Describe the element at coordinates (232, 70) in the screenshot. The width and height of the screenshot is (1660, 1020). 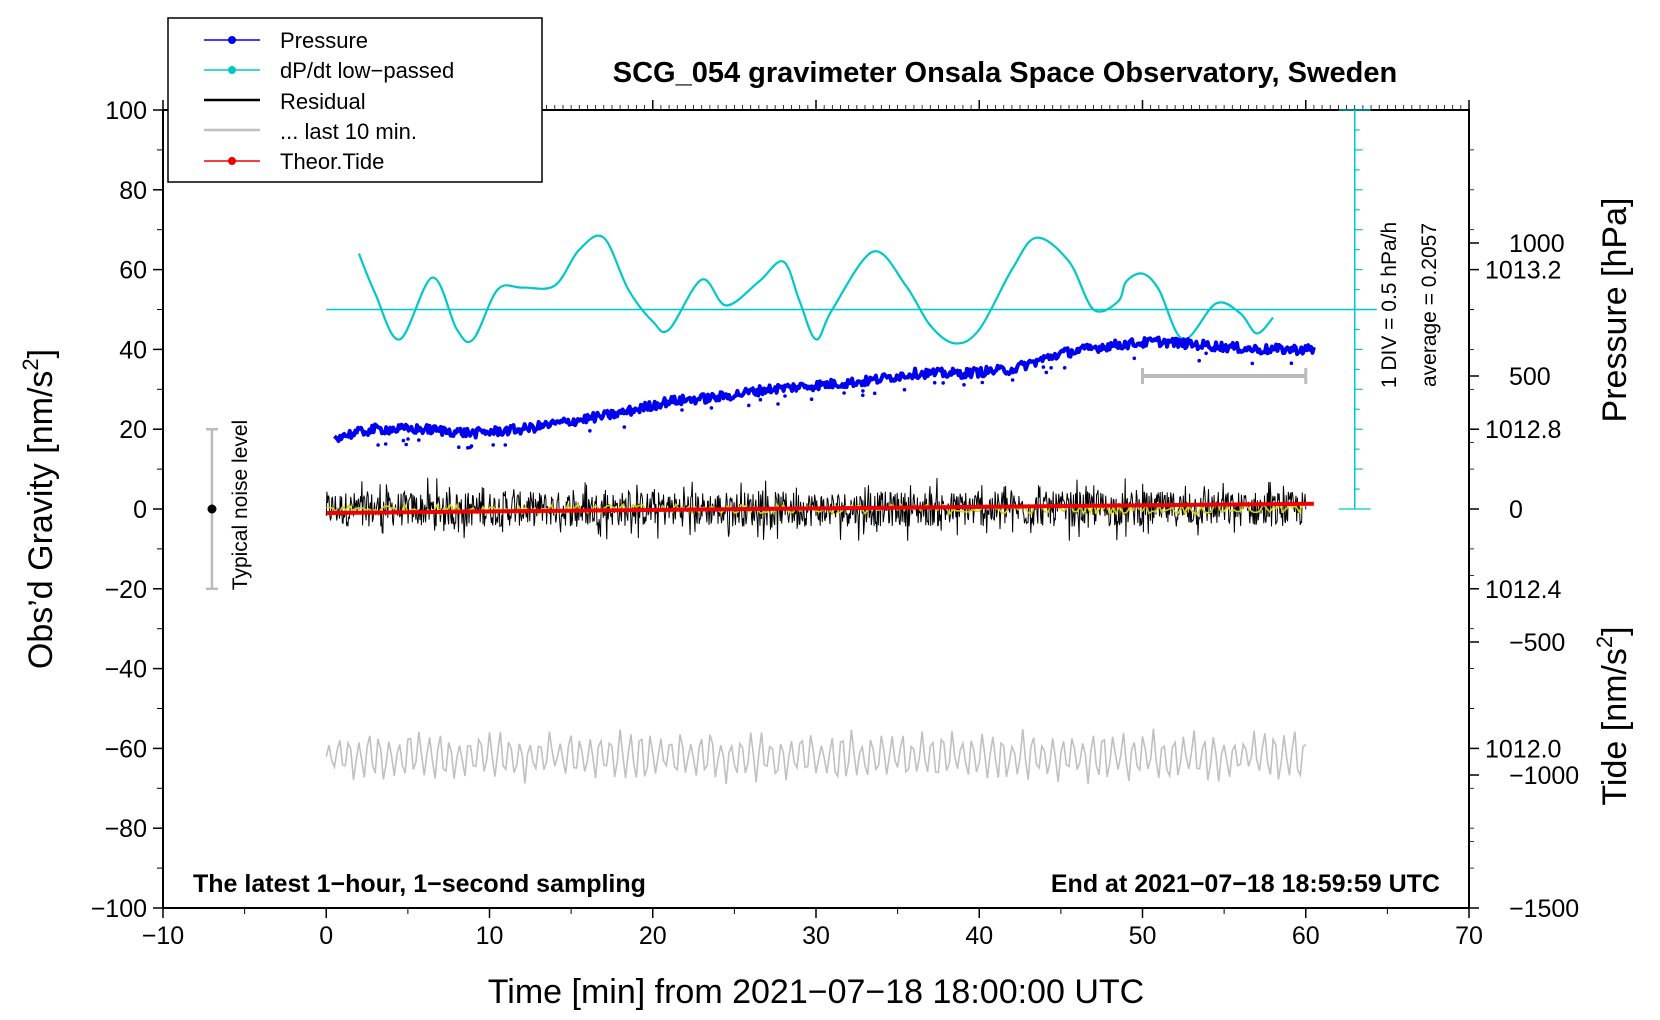
I see `legend-marker-dpdt` at that location.